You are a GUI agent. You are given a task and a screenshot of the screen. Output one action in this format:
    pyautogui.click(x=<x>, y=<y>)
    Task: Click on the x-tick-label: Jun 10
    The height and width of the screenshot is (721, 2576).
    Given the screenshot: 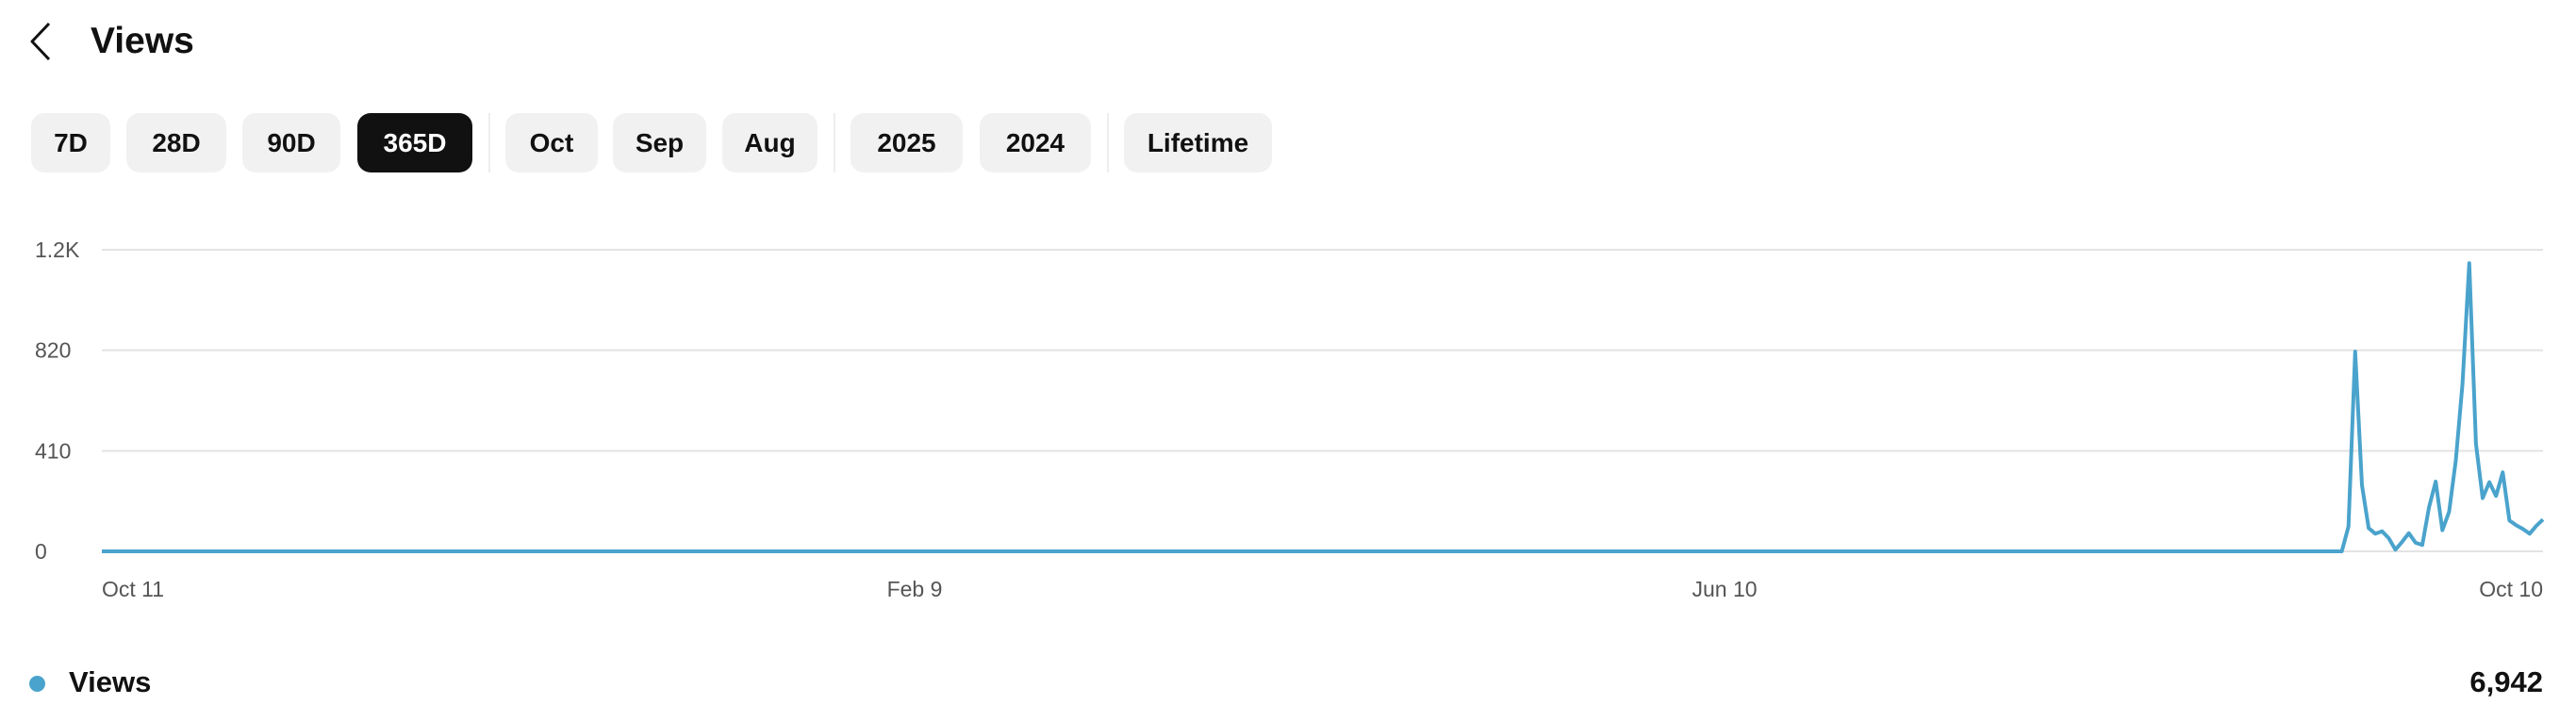 What is the action you would take?
    pyautogui.click(x=1724, y=589)
    